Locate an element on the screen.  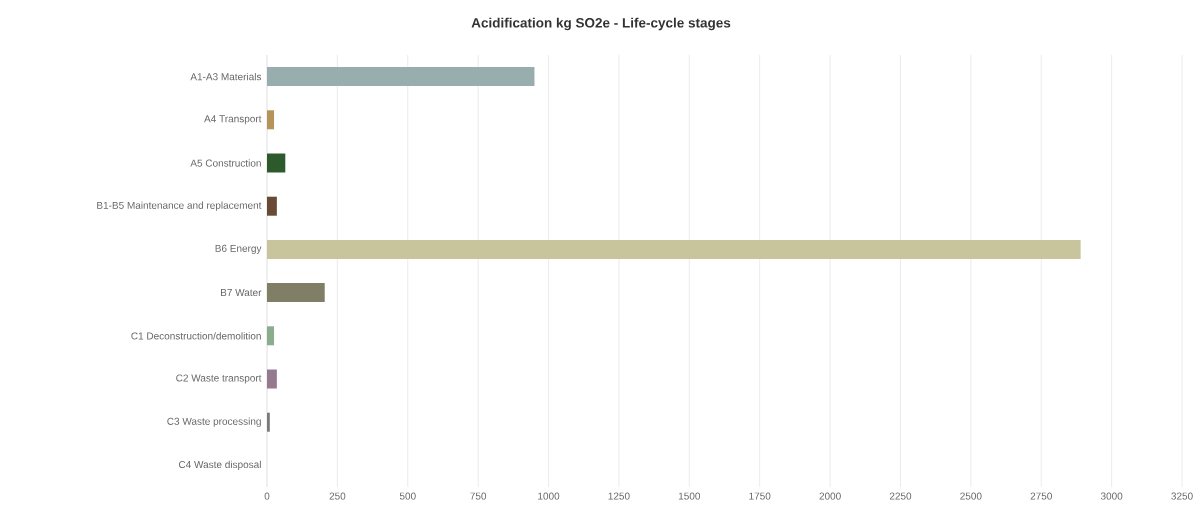
y-tick-label: A4 Transport is located at coordinates (233, 120).